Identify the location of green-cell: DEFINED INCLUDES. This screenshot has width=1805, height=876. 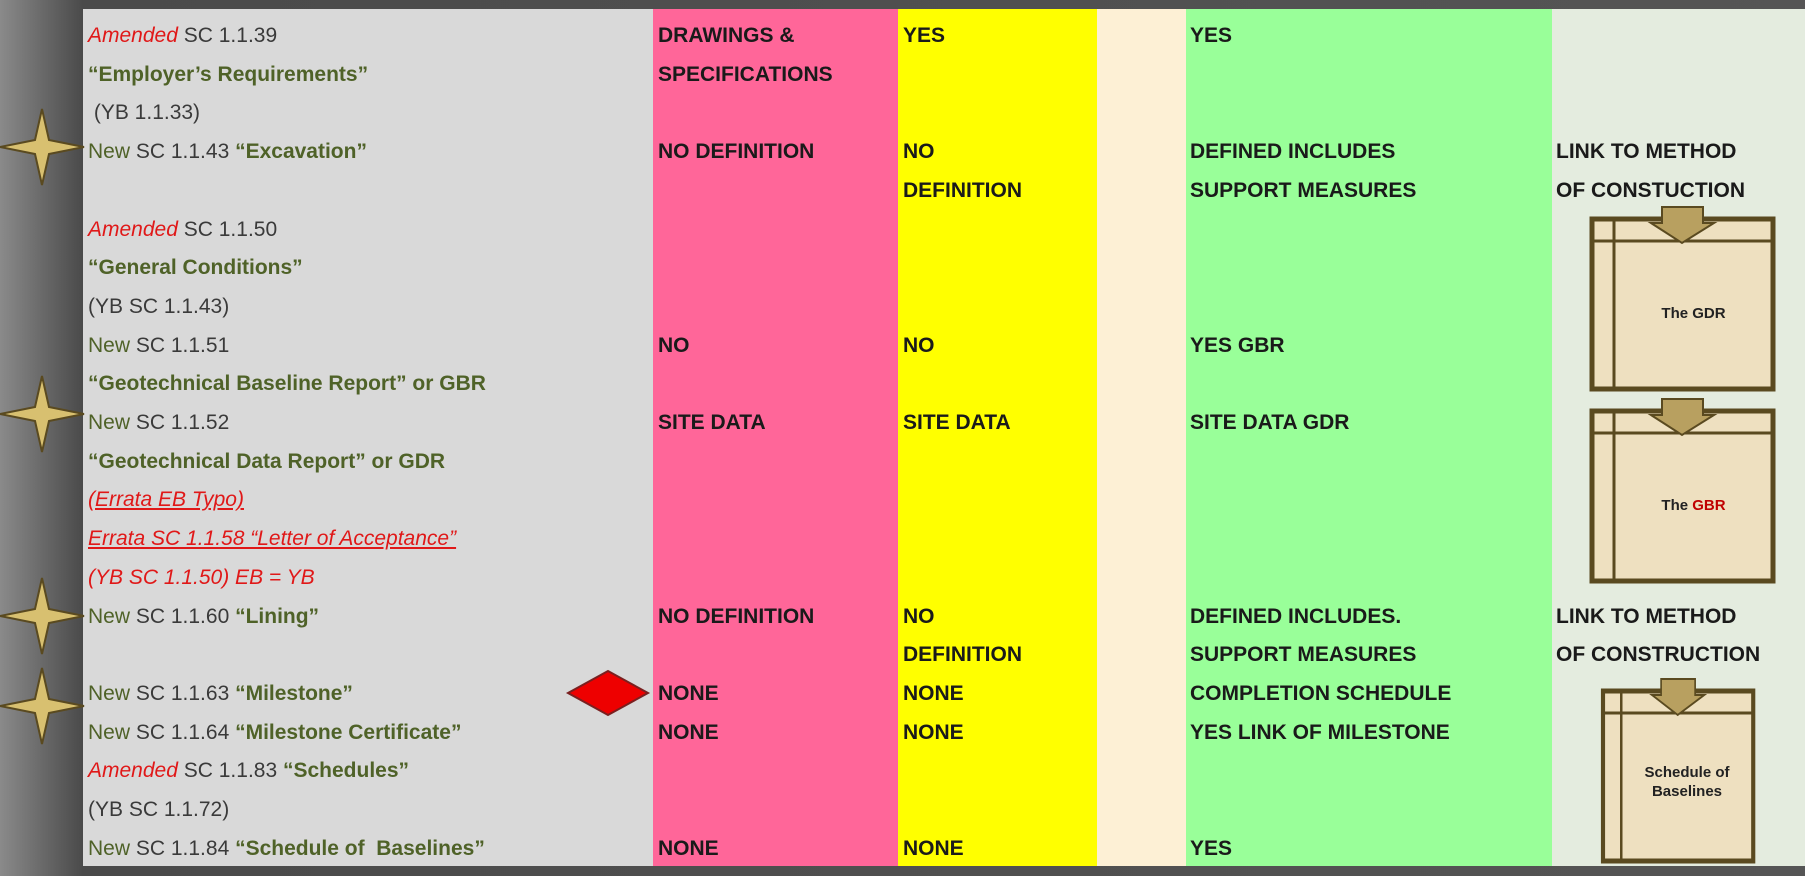
(1293, 152).